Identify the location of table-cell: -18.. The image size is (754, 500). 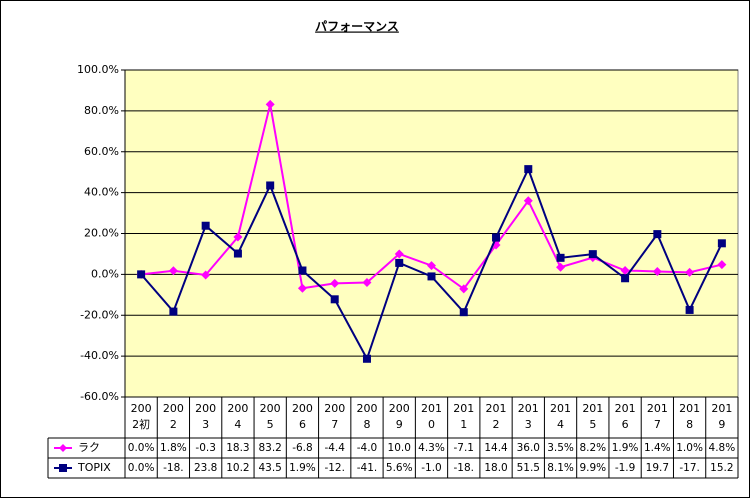
(464, 468).